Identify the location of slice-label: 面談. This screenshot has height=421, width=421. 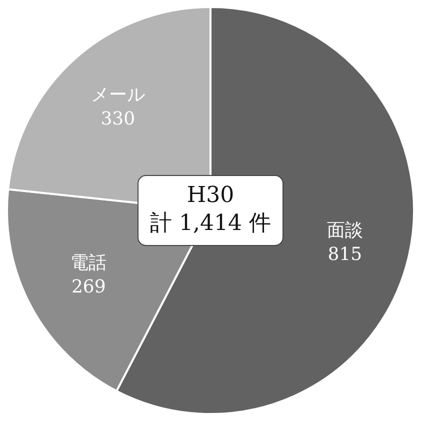
(344, 231).